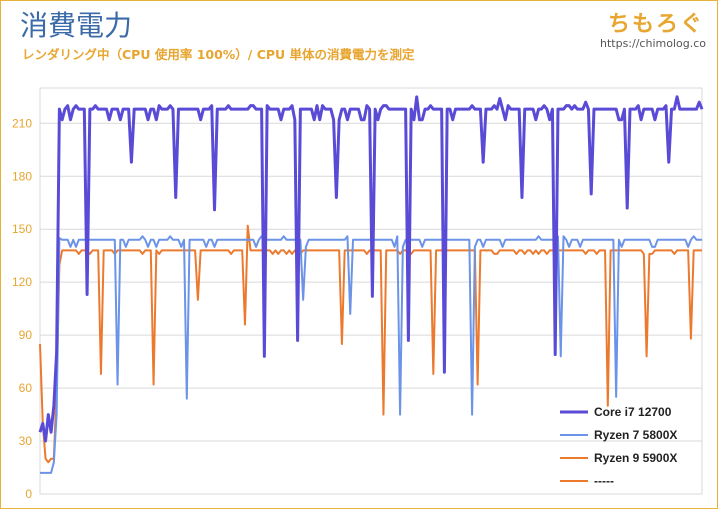 This screenshot has height=509, width=718. Describe the element at coordinates (655, 24) in the screenshot. I see `brand-logo: ちもろぐ` at that location.